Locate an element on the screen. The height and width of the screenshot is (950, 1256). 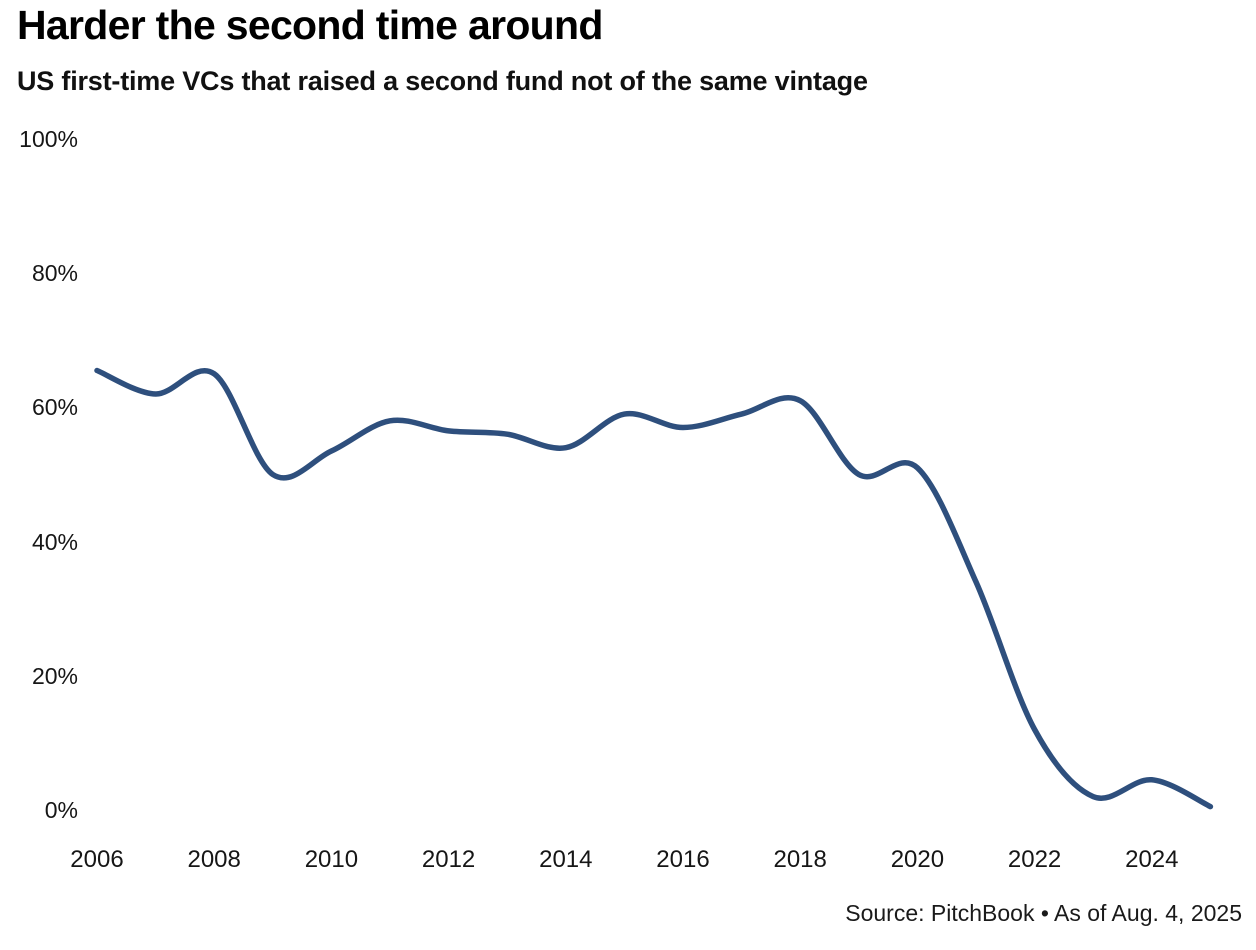
y-tick-label: 100% is located at coordinates (48, 139).